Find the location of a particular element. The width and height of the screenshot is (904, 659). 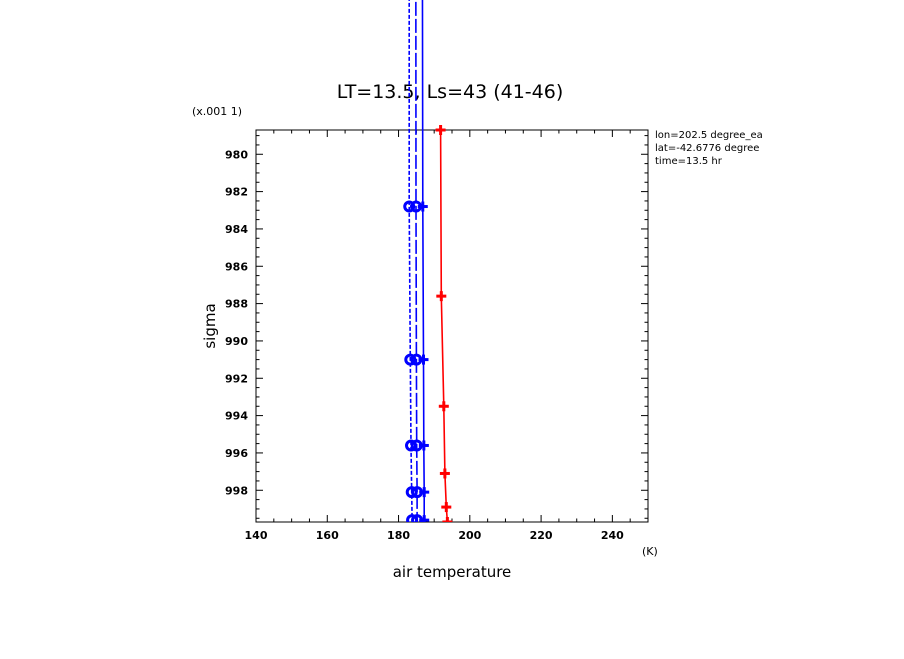

y-axis-title: sigma is located at coordinates (210, 325).